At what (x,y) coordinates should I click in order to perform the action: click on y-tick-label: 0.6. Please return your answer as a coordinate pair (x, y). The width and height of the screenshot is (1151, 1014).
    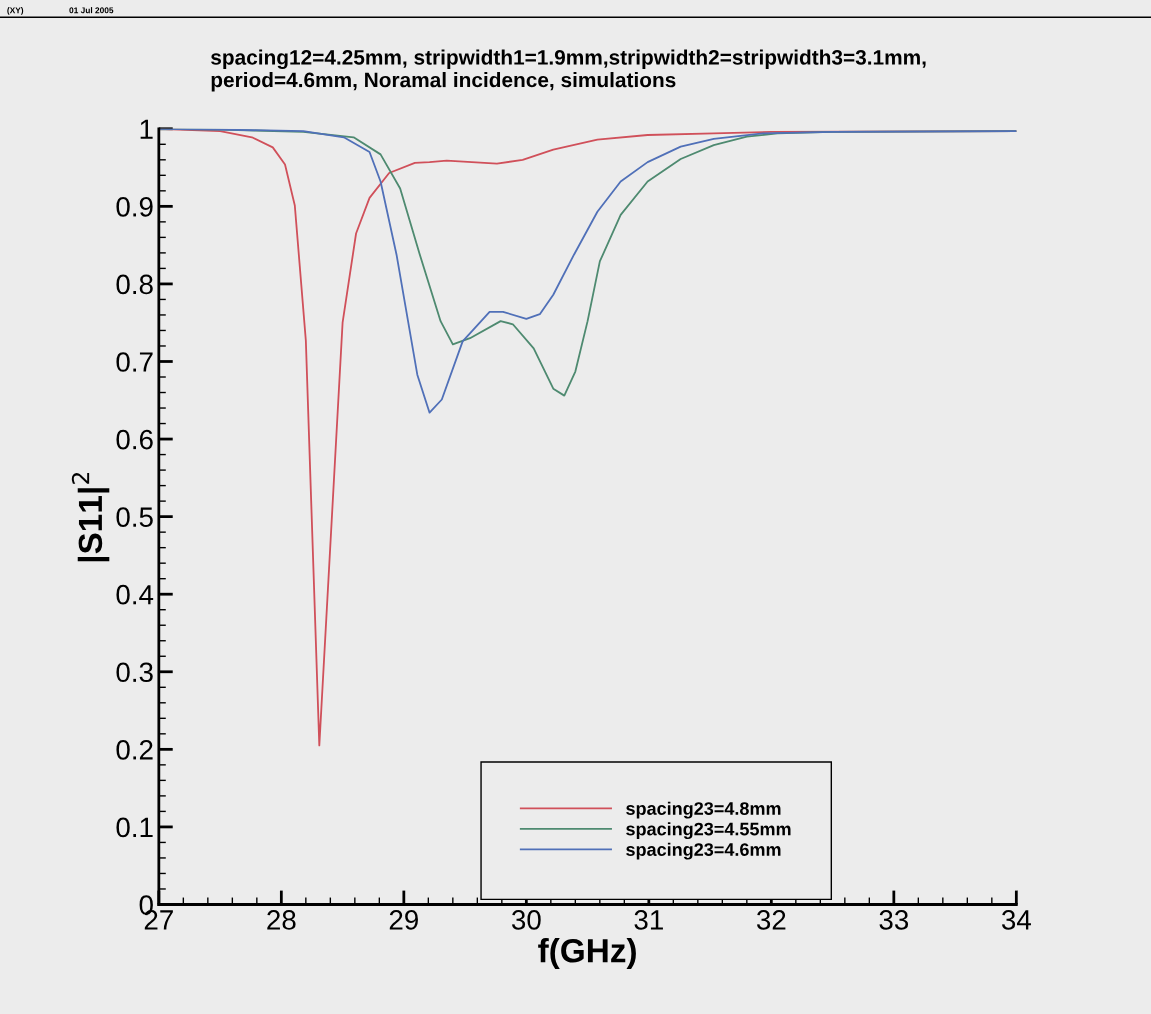
    Looking at the image, I should click on (134, 439).